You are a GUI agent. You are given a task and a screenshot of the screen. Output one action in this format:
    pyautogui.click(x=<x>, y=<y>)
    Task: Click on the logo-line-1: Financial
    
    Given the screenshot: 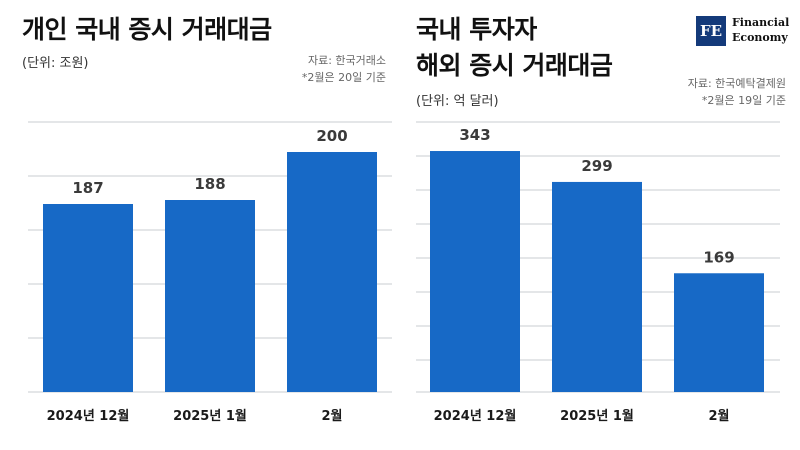 What is the action you would take?
    pyautogui.click(x=761, y=22)
    